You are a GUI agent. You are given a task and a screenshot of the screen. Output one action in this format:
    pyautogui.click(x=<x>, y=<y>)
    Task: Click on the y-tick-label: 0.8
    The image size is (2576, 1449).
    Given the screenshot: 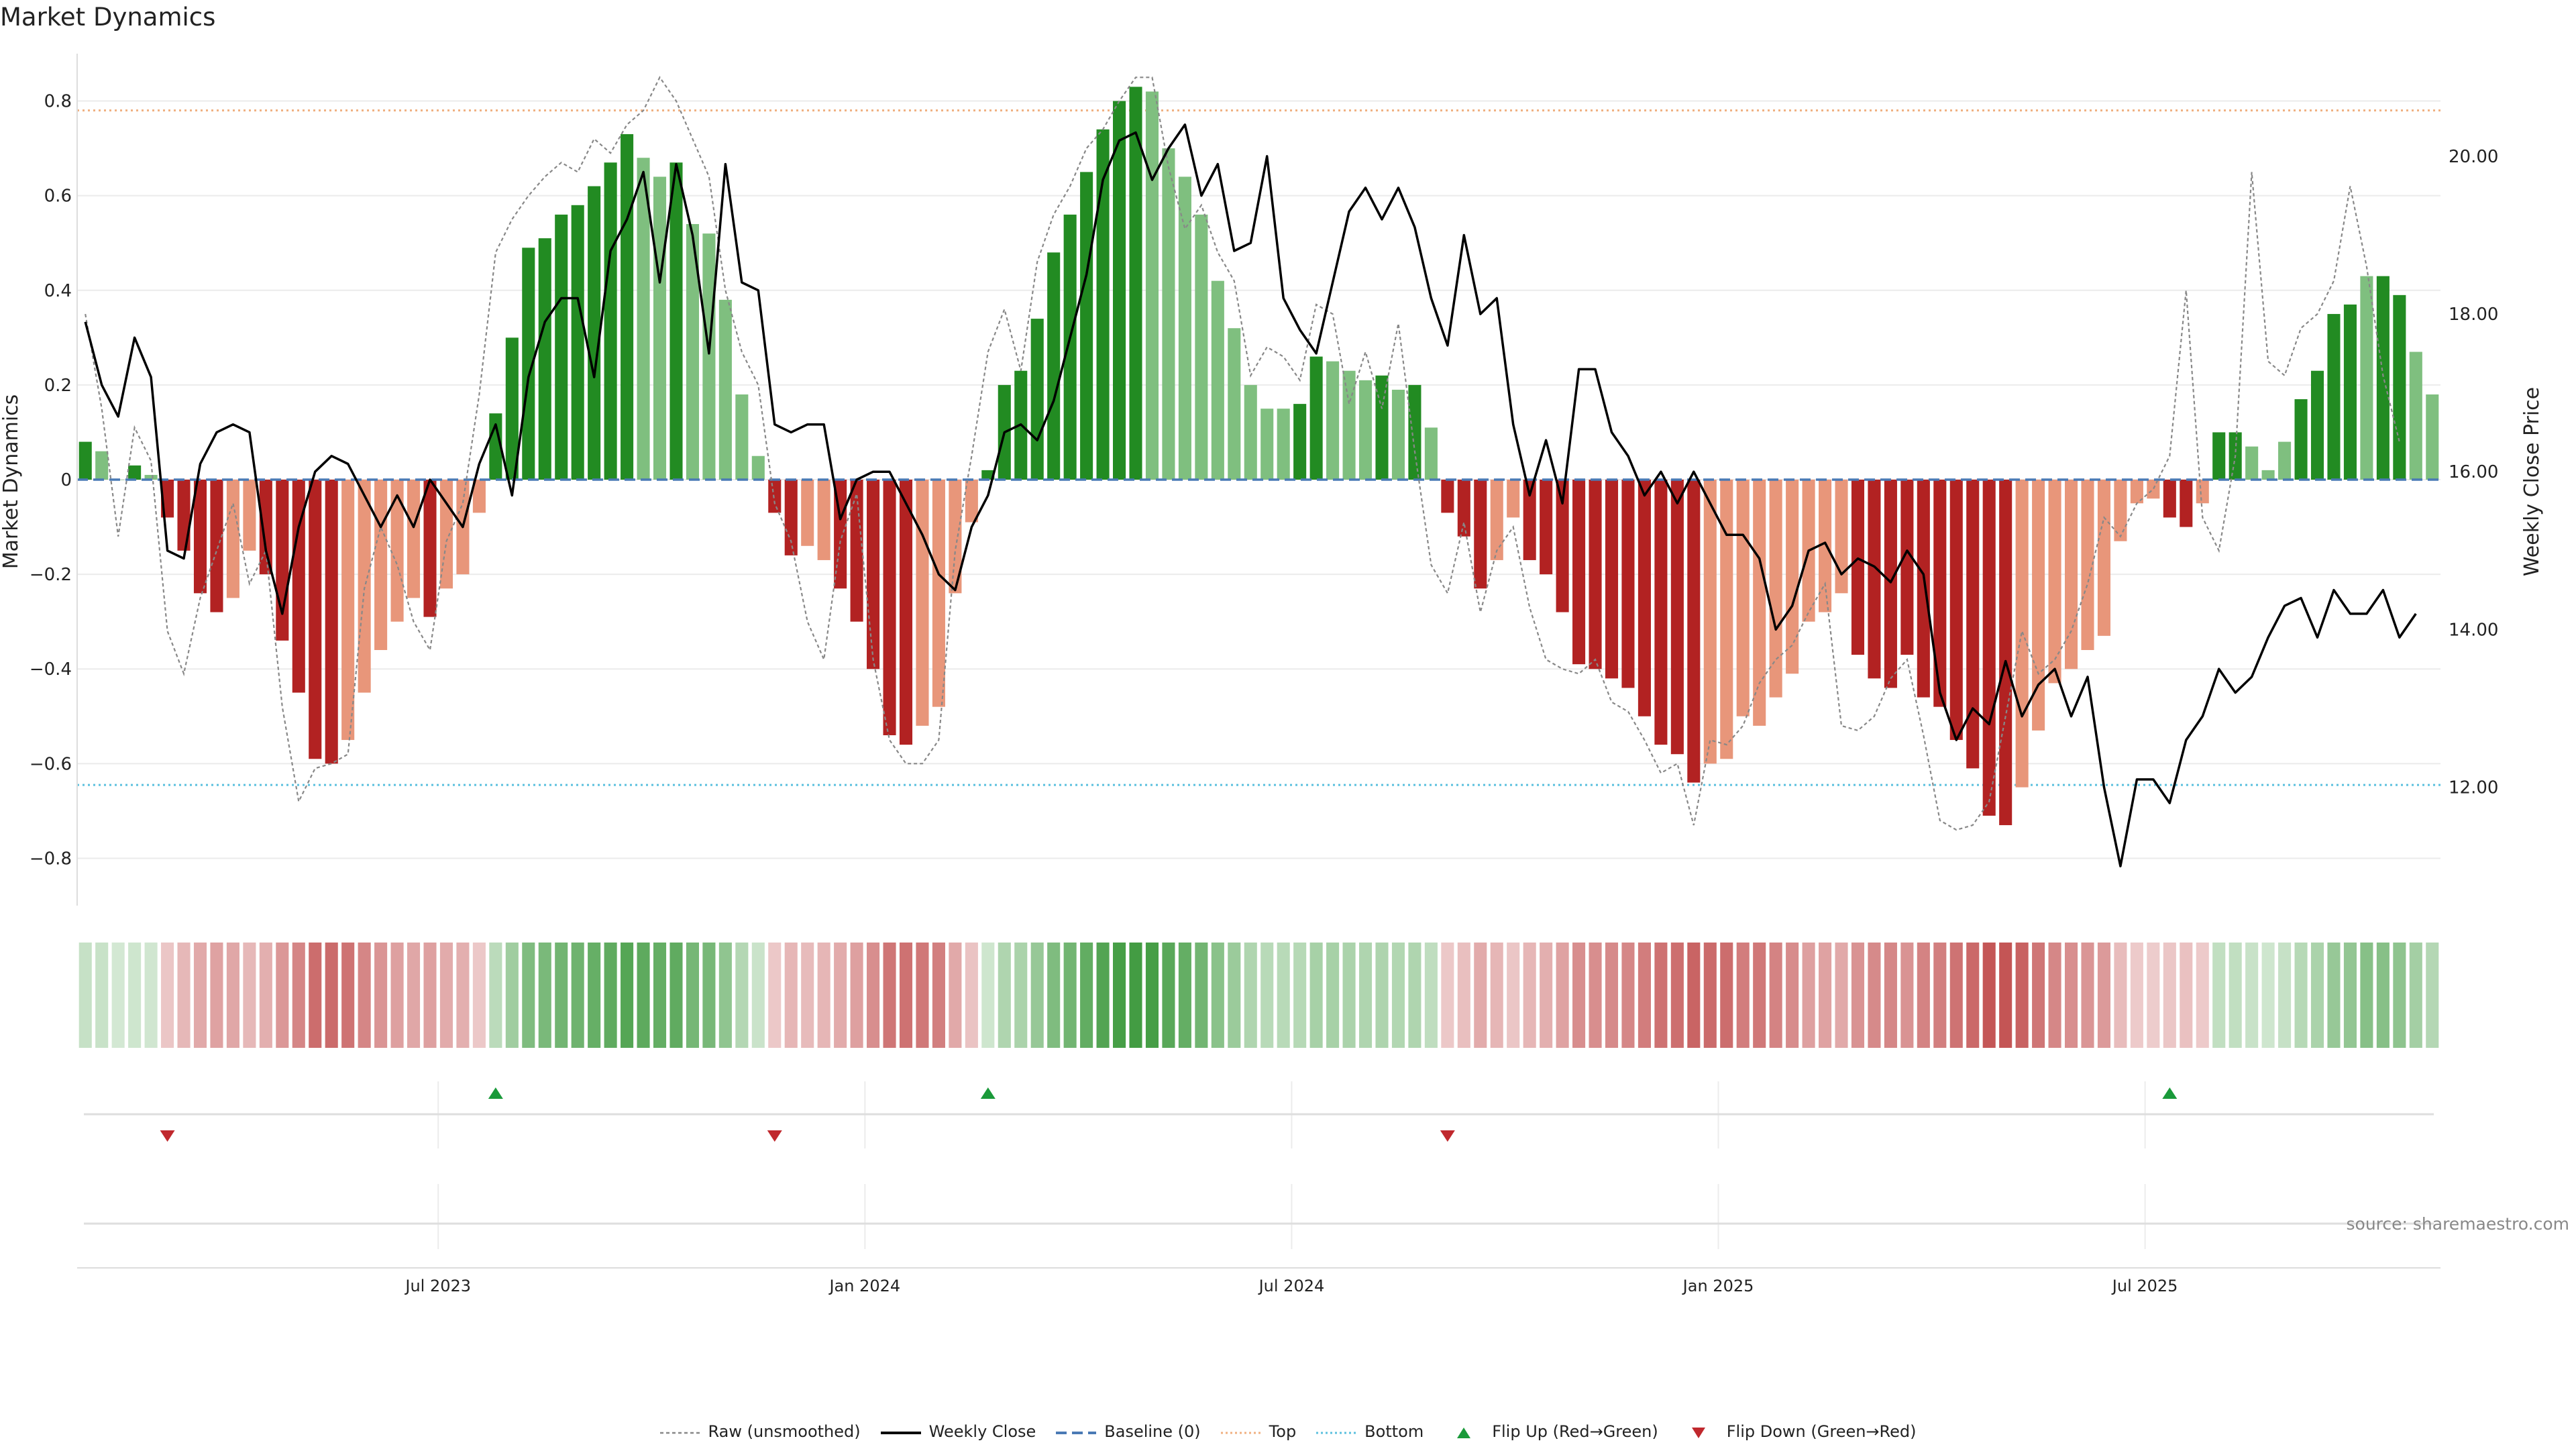 What is the action you would take?
    pyautogui.click(x=58, y=102)
    